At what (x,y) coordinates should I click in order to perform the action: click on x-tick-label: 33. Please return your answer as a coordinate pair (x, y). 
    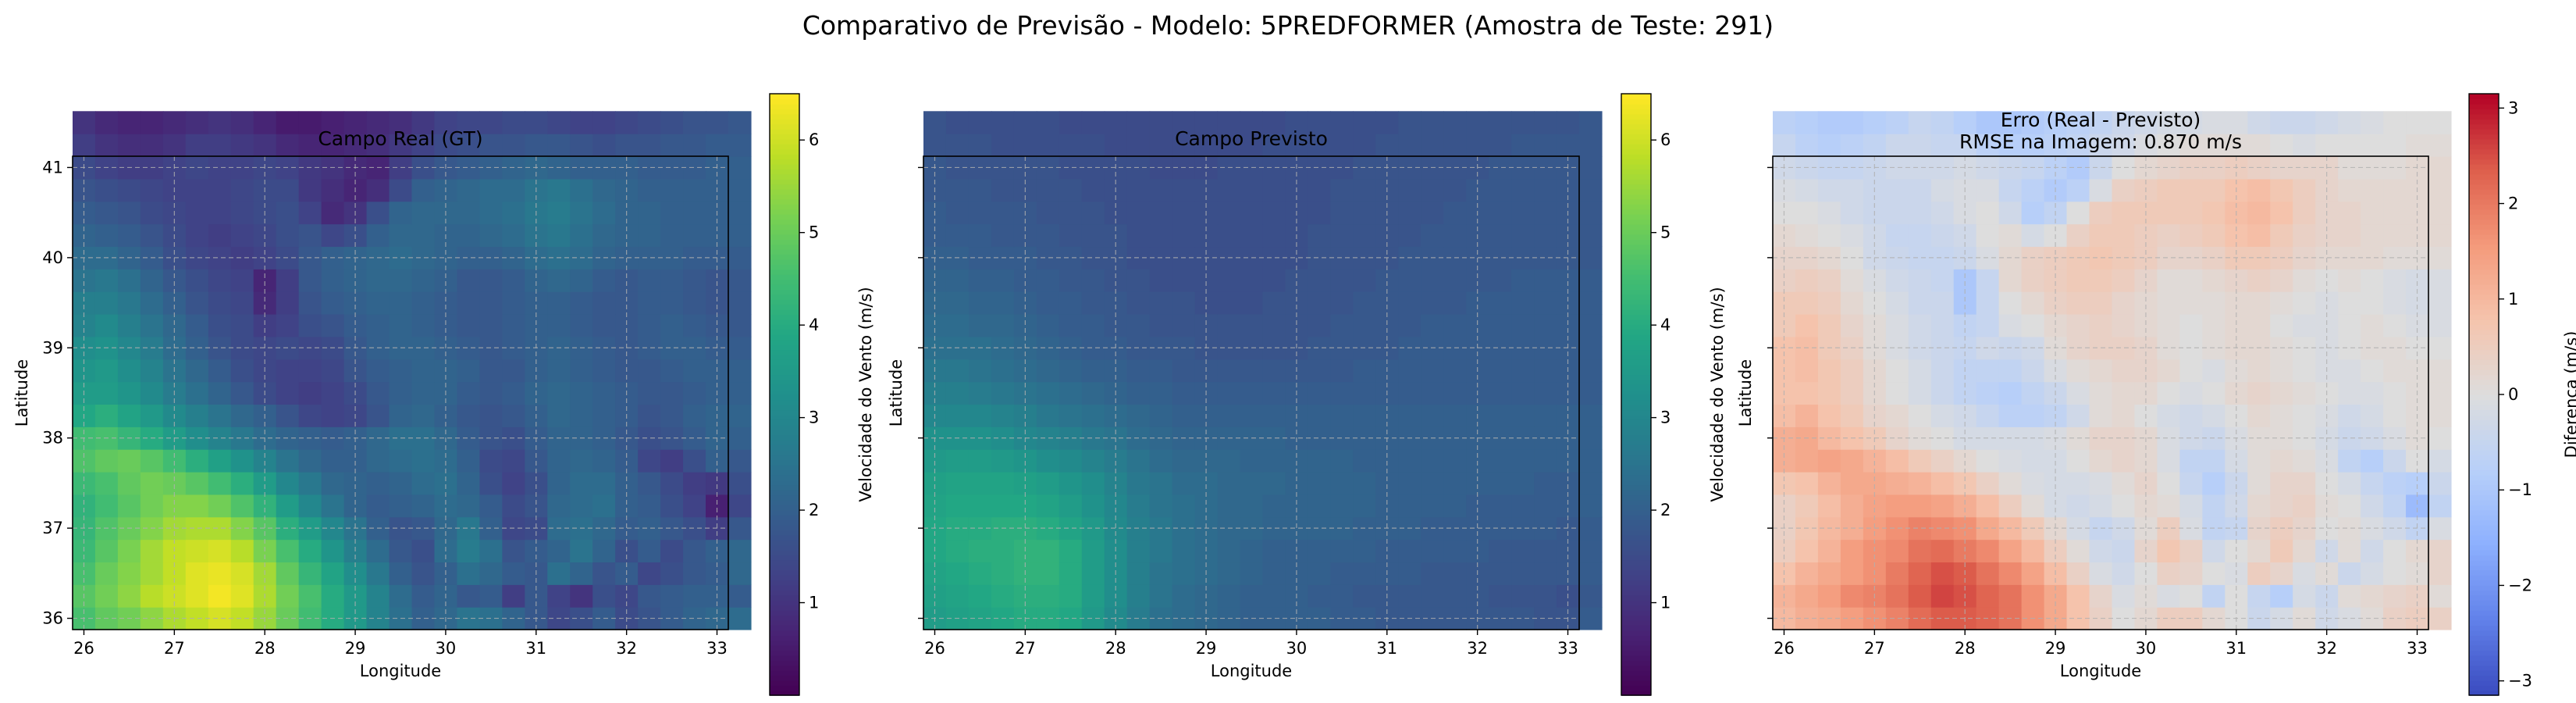
    Looking at the image, I should click on (717, 648).